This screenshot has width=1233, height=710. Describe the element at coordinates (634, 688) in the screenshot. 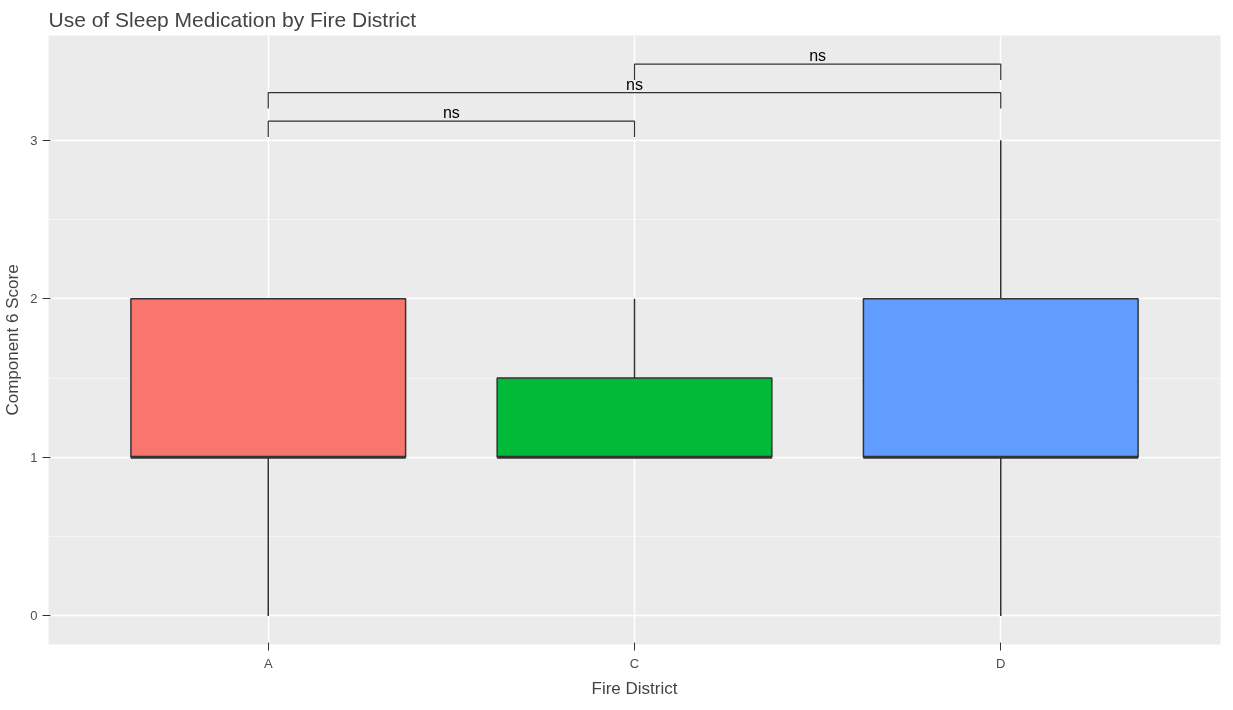

I see `x-axis-title: Fire District` at that location.